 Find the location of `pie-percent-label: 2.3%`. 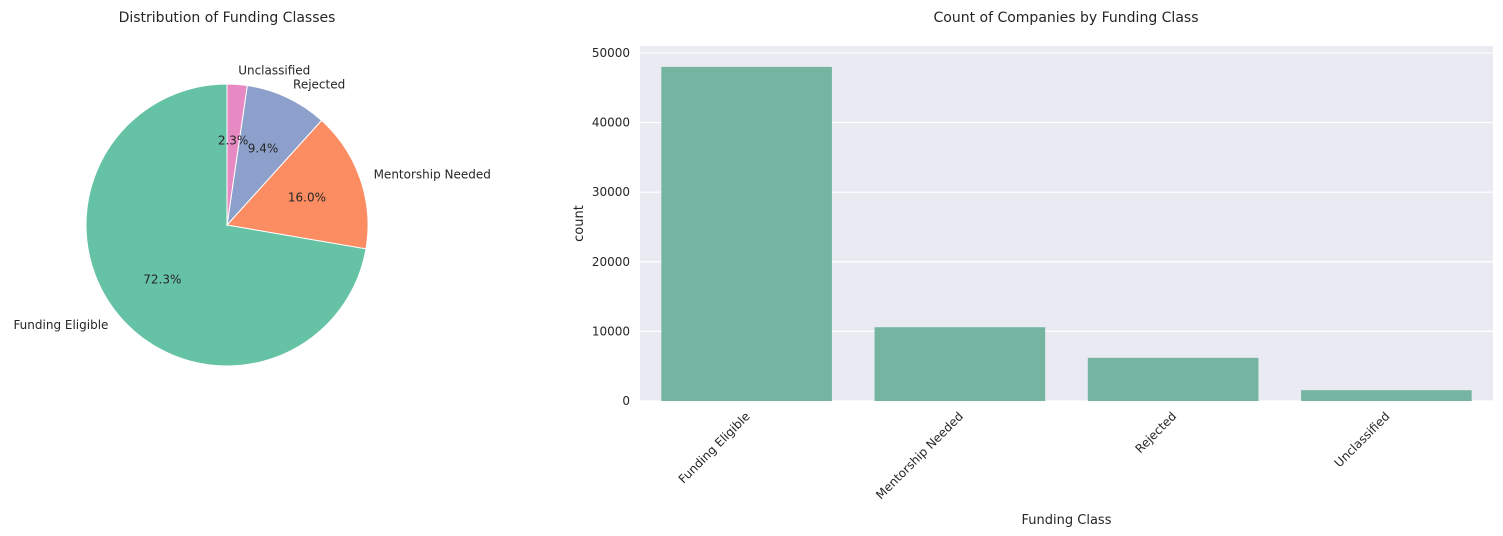

pie-percent-label: 2.3% is located at coordinates (233, 141).